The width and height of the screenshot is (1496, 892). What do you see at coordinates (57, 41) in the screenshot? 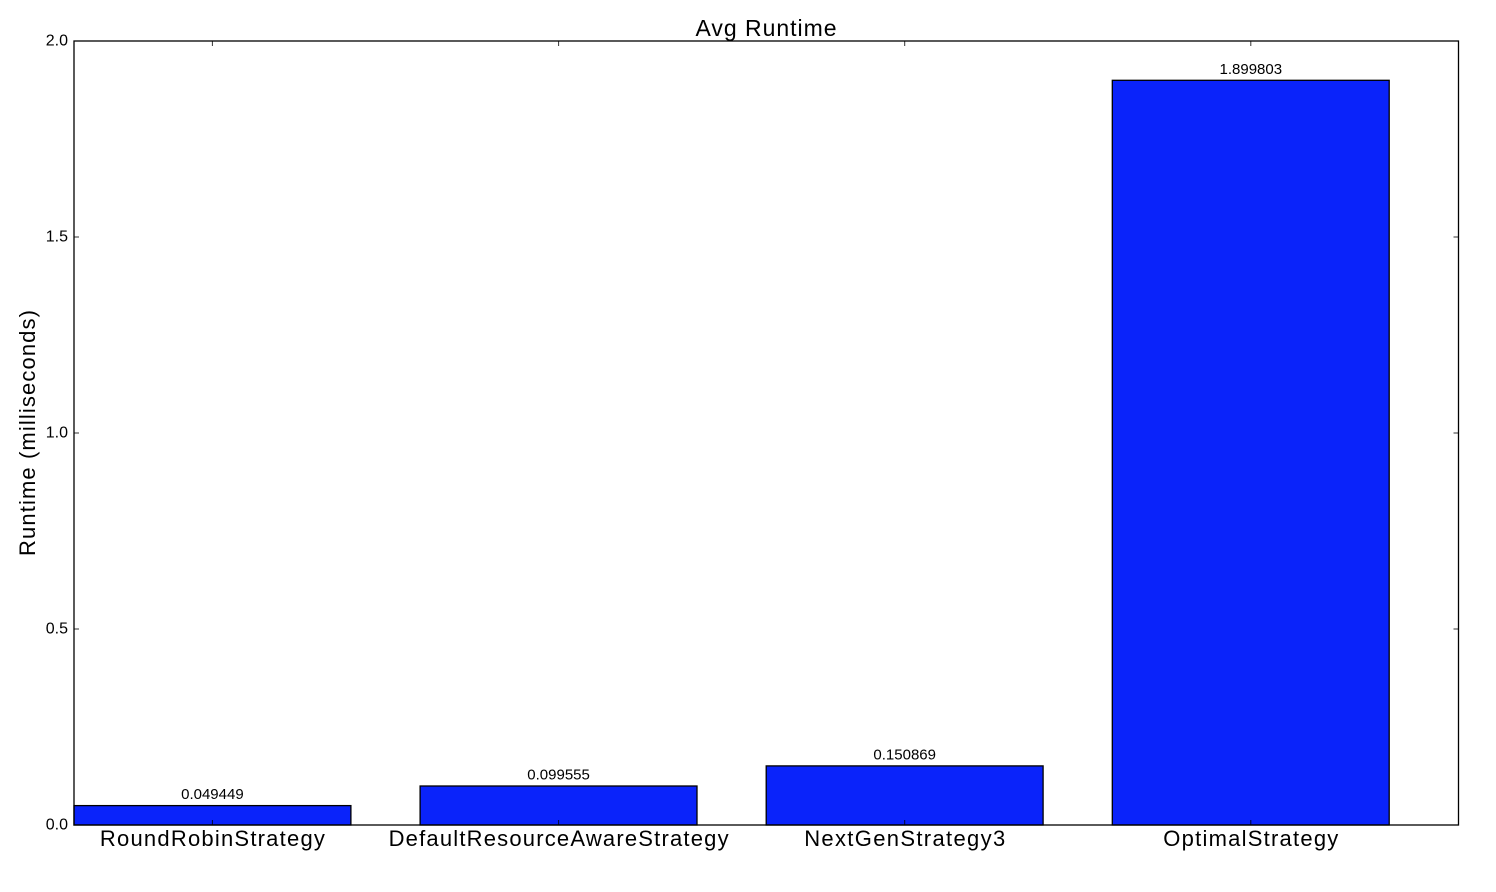
I see `svg-text: 2.0` at bounding box center [57, 41].